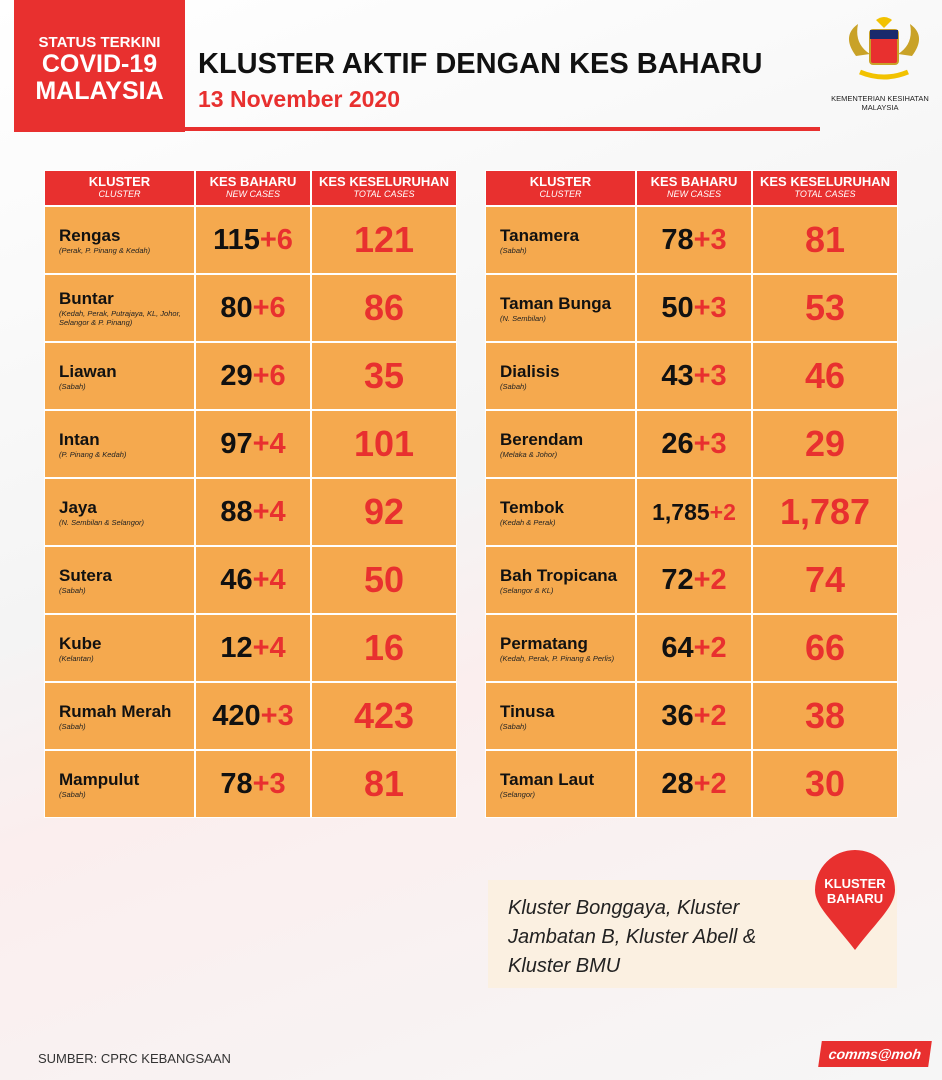 This screenshot has height=1080, width=942. I want to click on cluster-cell: Taman Bunga (N. Sembilan), so click(560, 308).